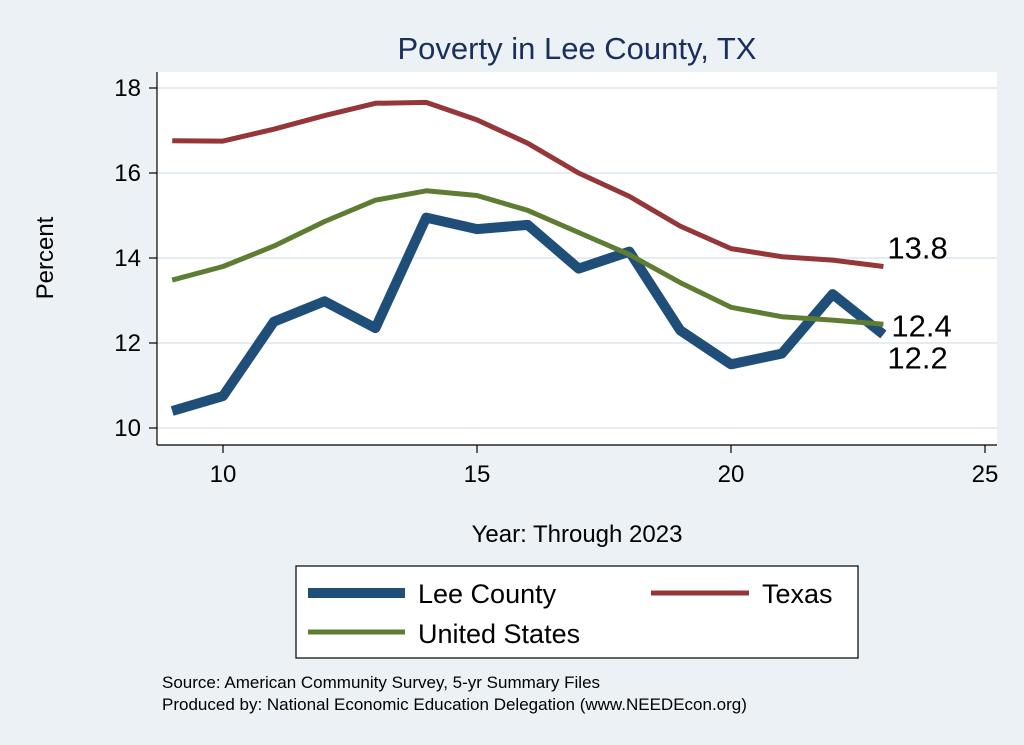 The width and height of the screenshot is (1024, 745). I want to click on x-axis-title: Year: Through 2023, so click(577, 534).